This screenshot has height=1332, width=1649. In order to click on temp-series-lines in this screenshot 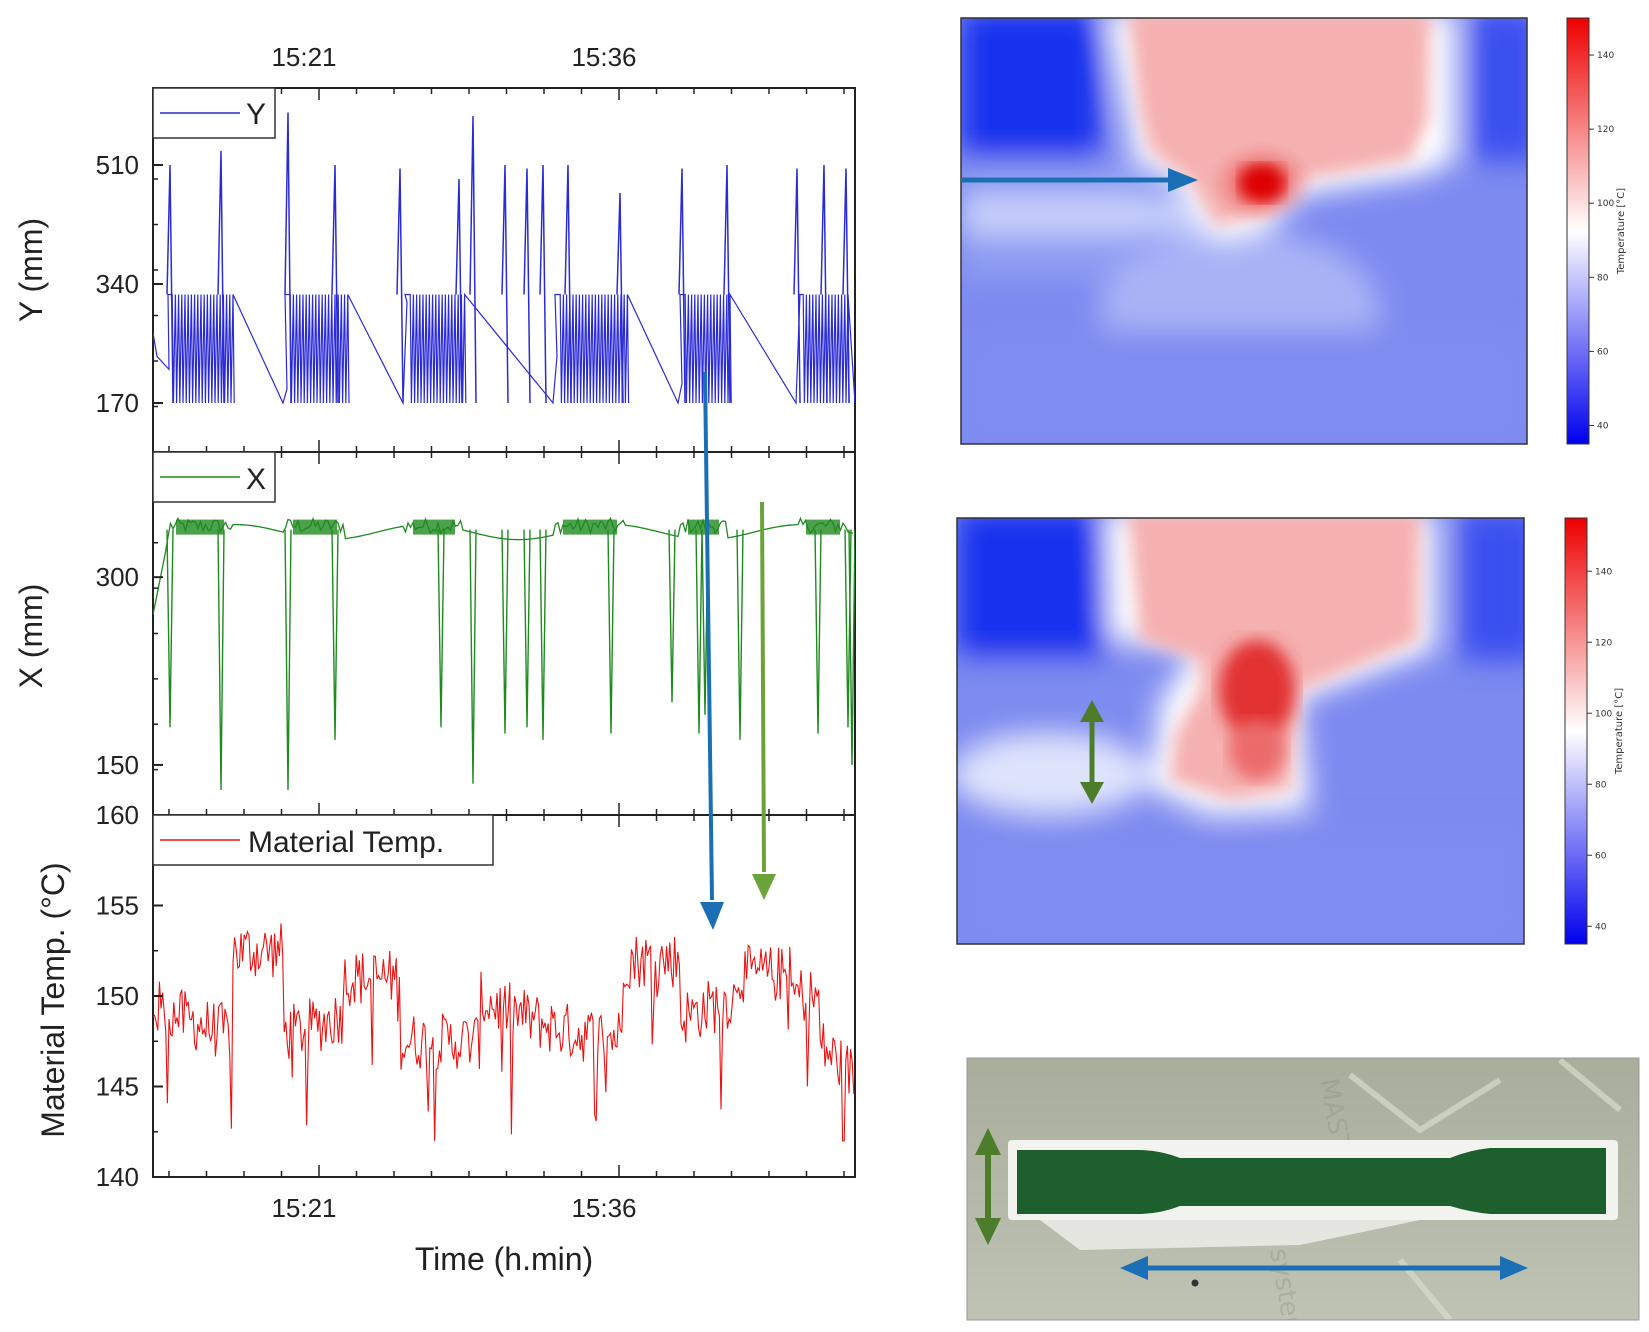, I will do `click(504, 1032)`.